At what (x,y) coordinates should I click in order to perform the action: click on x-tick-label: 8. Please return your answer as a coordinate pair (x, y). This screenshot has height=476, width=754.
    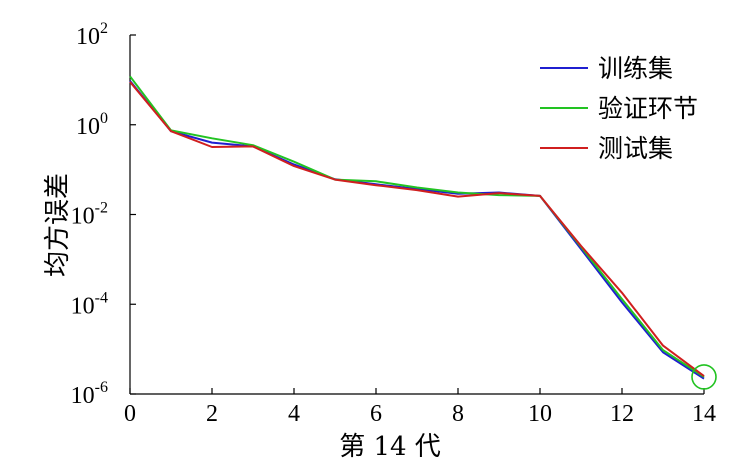
    Looking at the image, I should click on (458, 414).